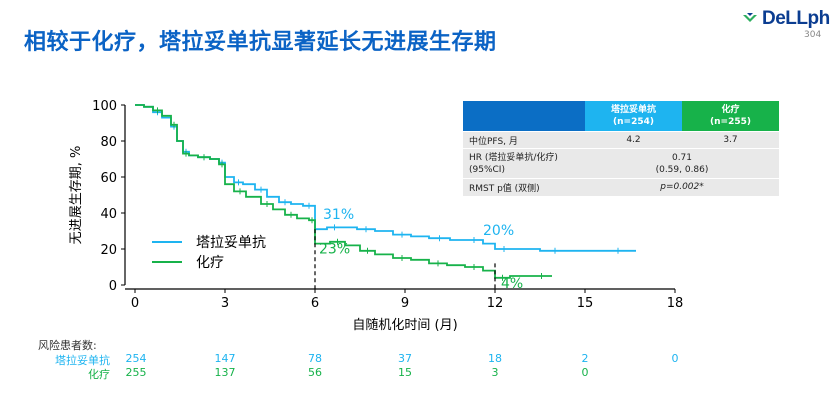 This screenshot has height=401, width=830. I want to click on table-header-tarlatamab-label: 塔拉妥单抗 (n=254), so click(633, 116).